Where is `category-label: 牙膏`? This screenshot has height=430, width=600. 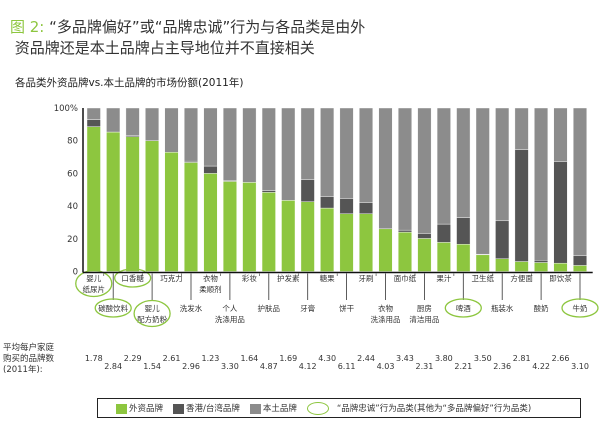
category-label: 牙膏 is located at coordinates (307, 308).